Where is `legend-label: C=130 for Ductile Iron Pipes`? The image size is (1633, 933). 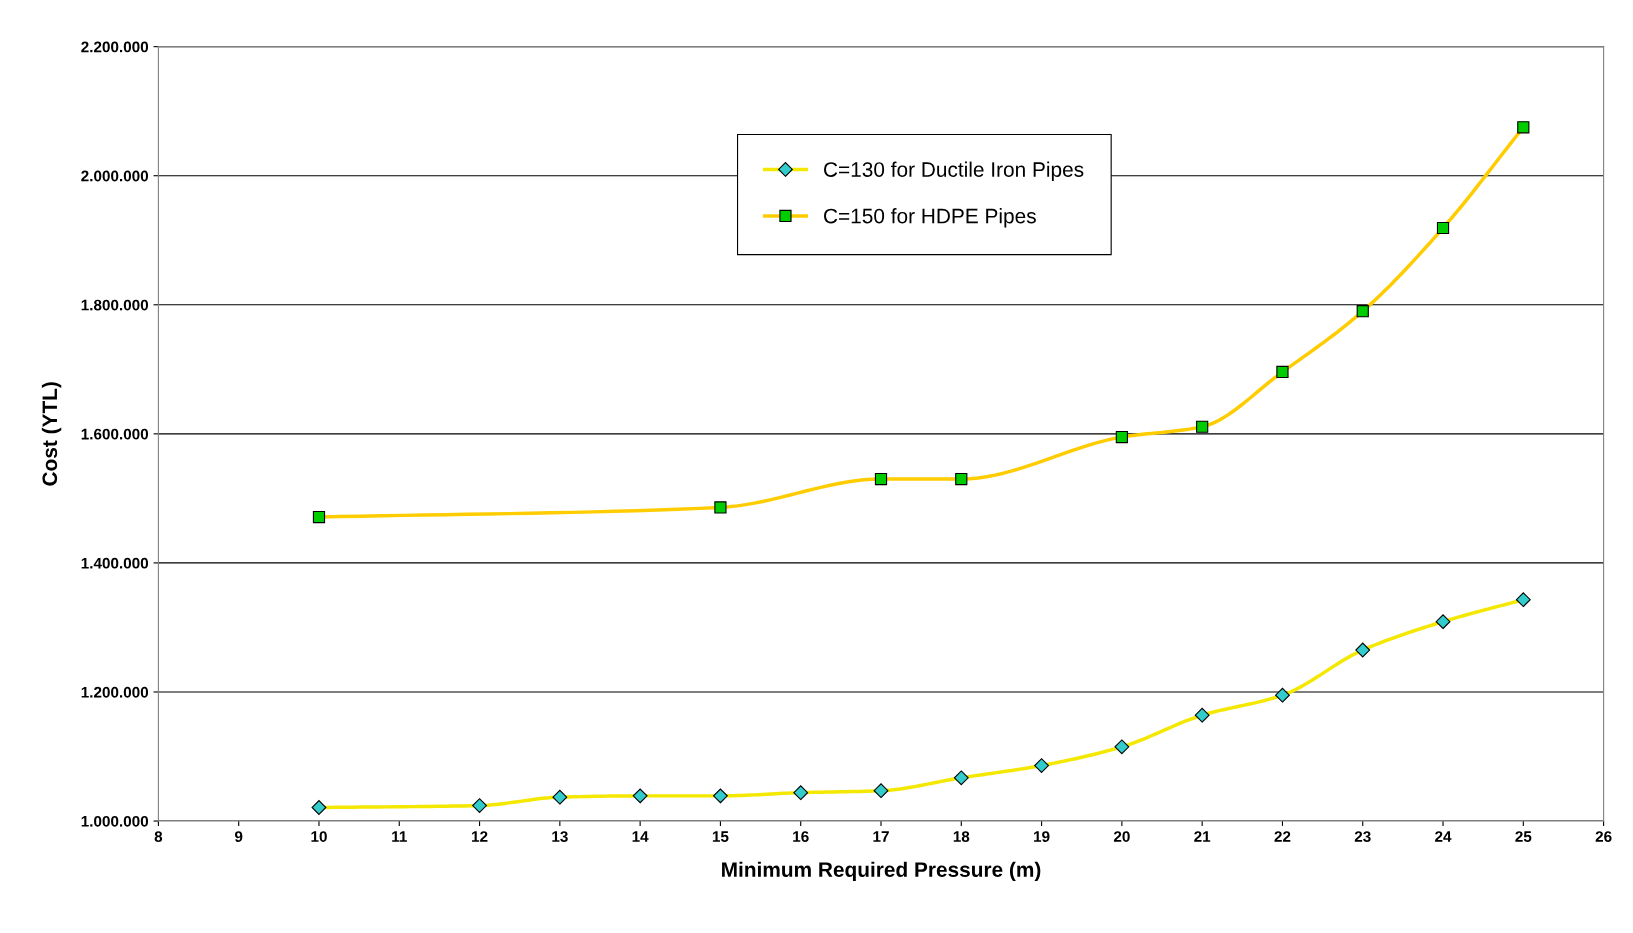 legend-label: C=130 for Ductile Iron Pipes is located at coordinates (954, 171).